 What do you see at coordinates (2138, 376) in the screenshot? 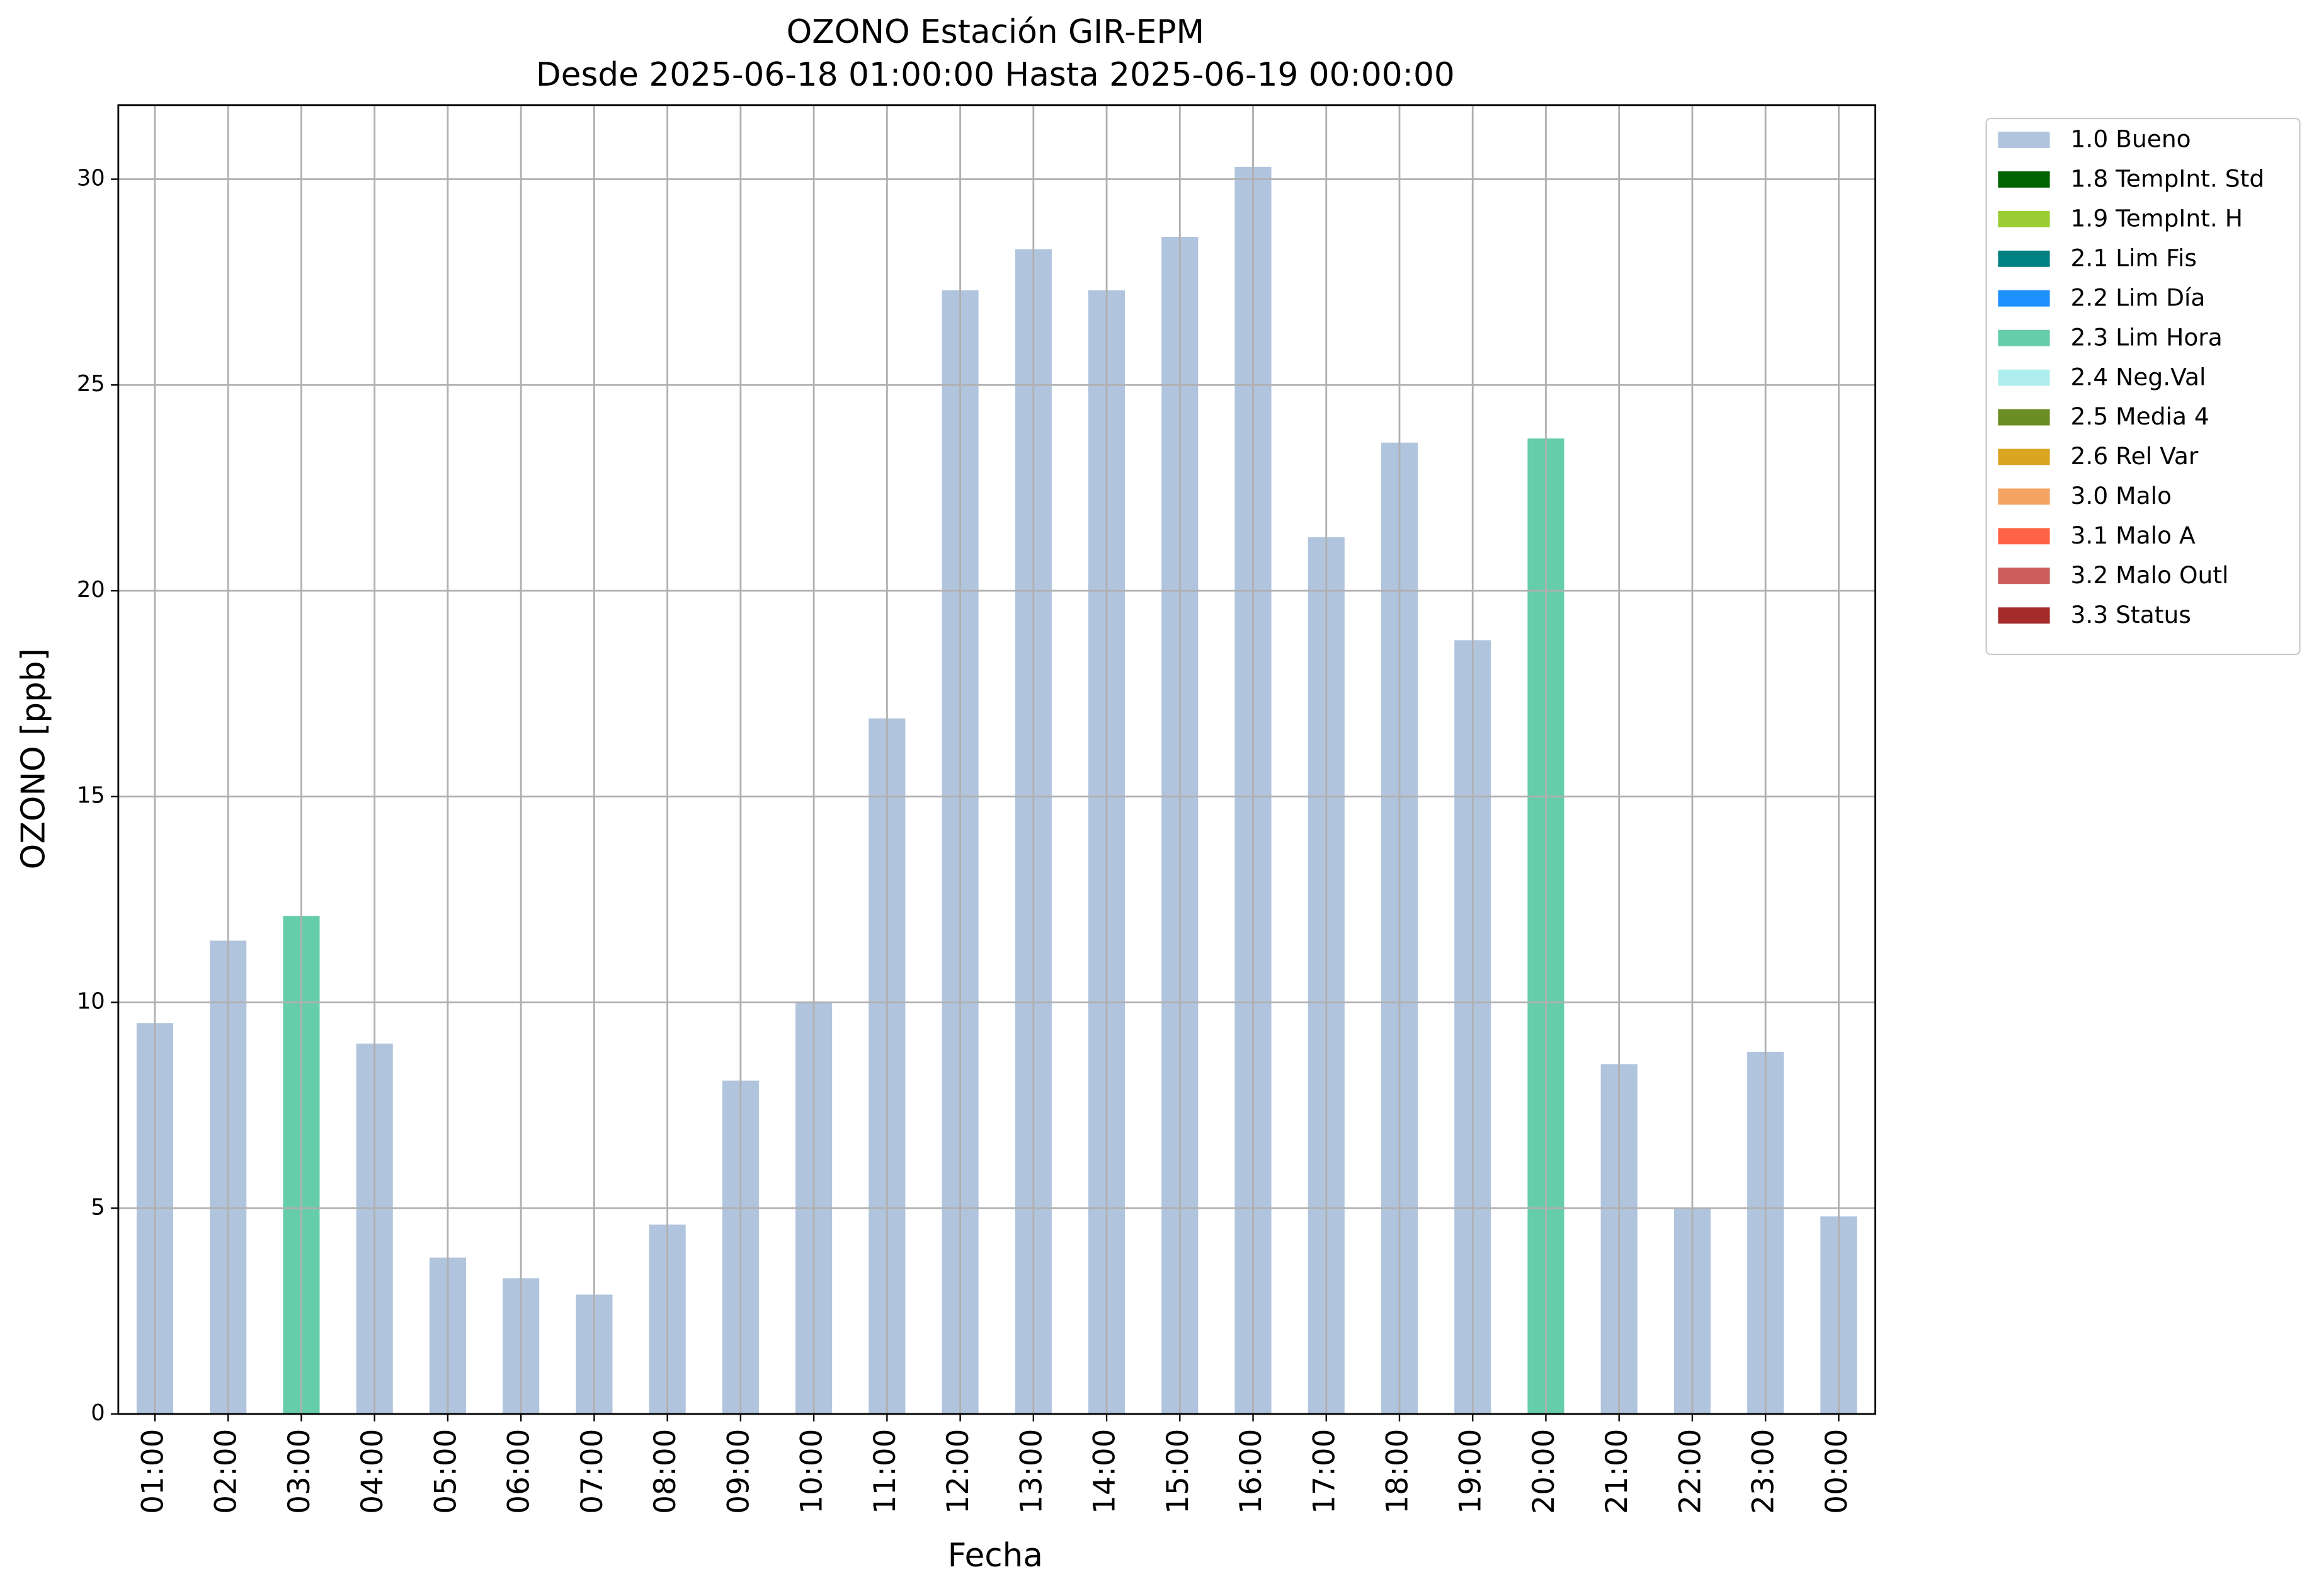
I see `legend-label: 2.4 Neg.Val` at bounding box center [2138, 376].